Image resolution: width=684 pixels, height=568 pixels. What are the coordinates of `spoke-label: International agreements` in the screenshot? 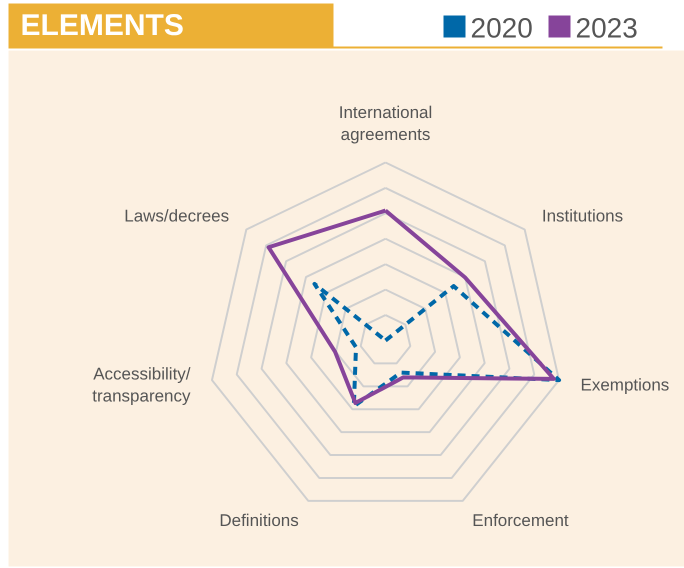 It's located at (385, 123).